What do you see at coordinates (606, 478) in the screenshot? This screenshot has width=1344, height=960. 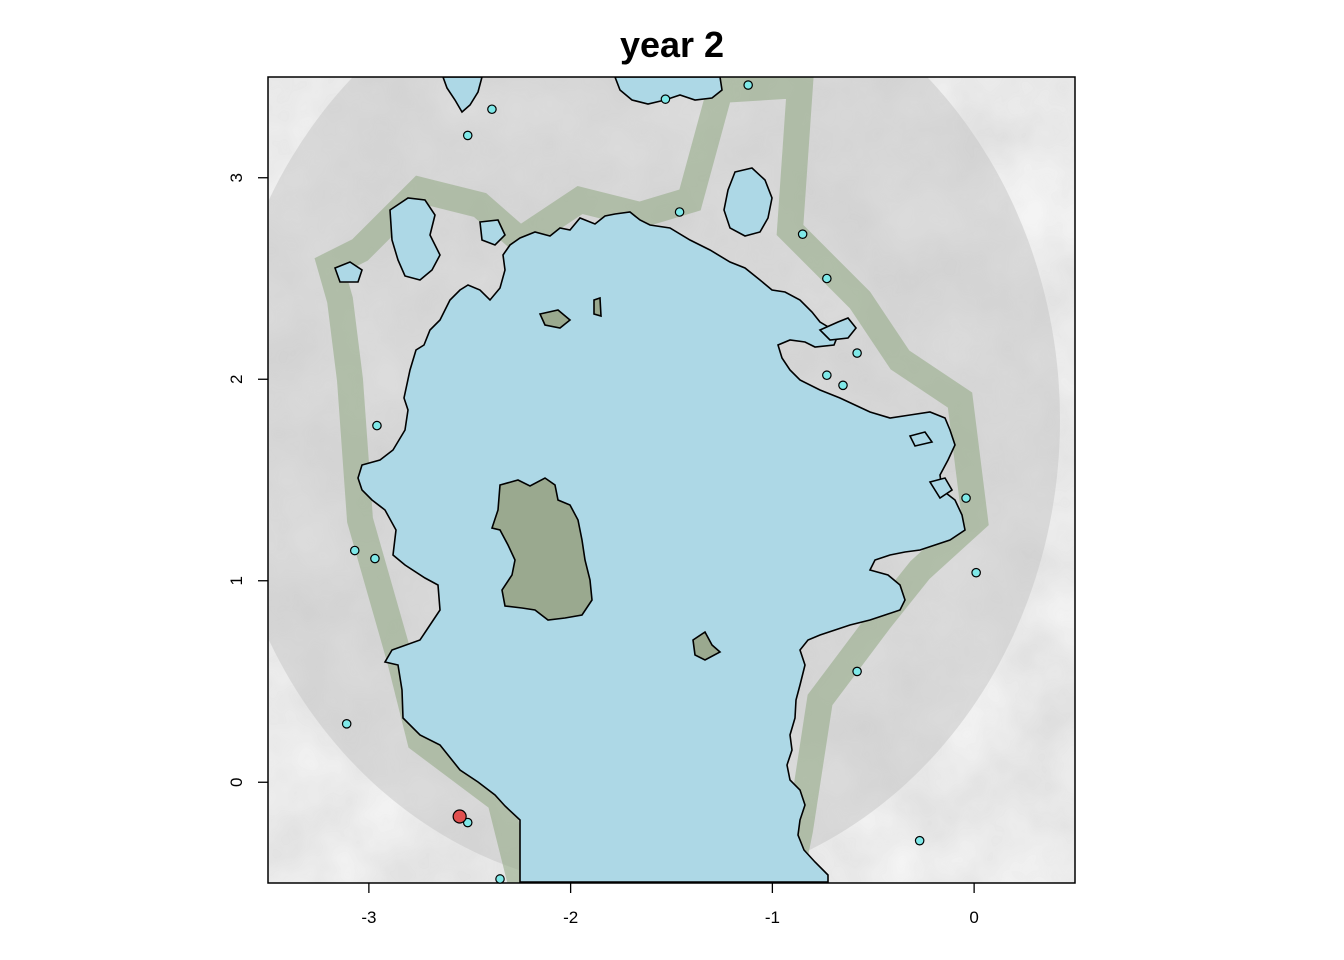 I see `central-island` at bounding box center [606, 478].